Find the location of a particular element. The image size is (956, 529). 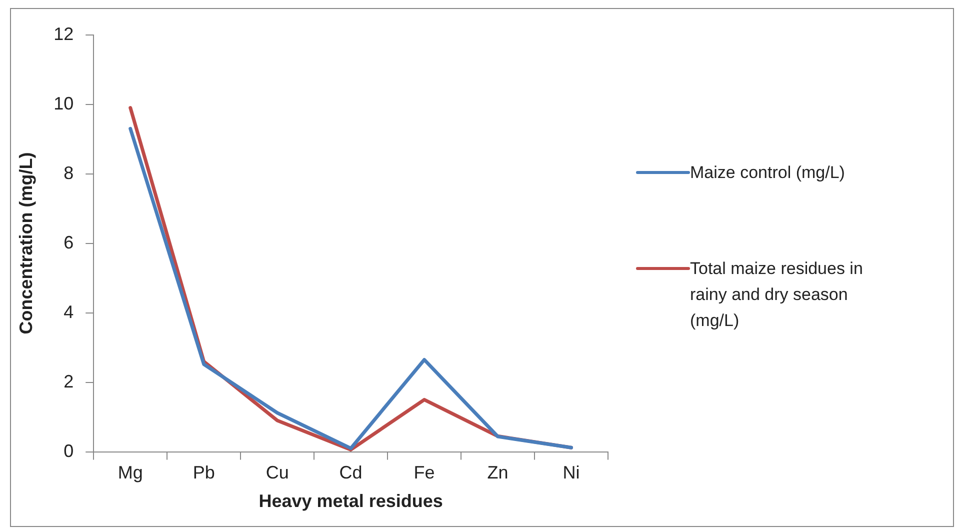

legend-label: Maize control (mg/L) is located at coordinates (767, 173).